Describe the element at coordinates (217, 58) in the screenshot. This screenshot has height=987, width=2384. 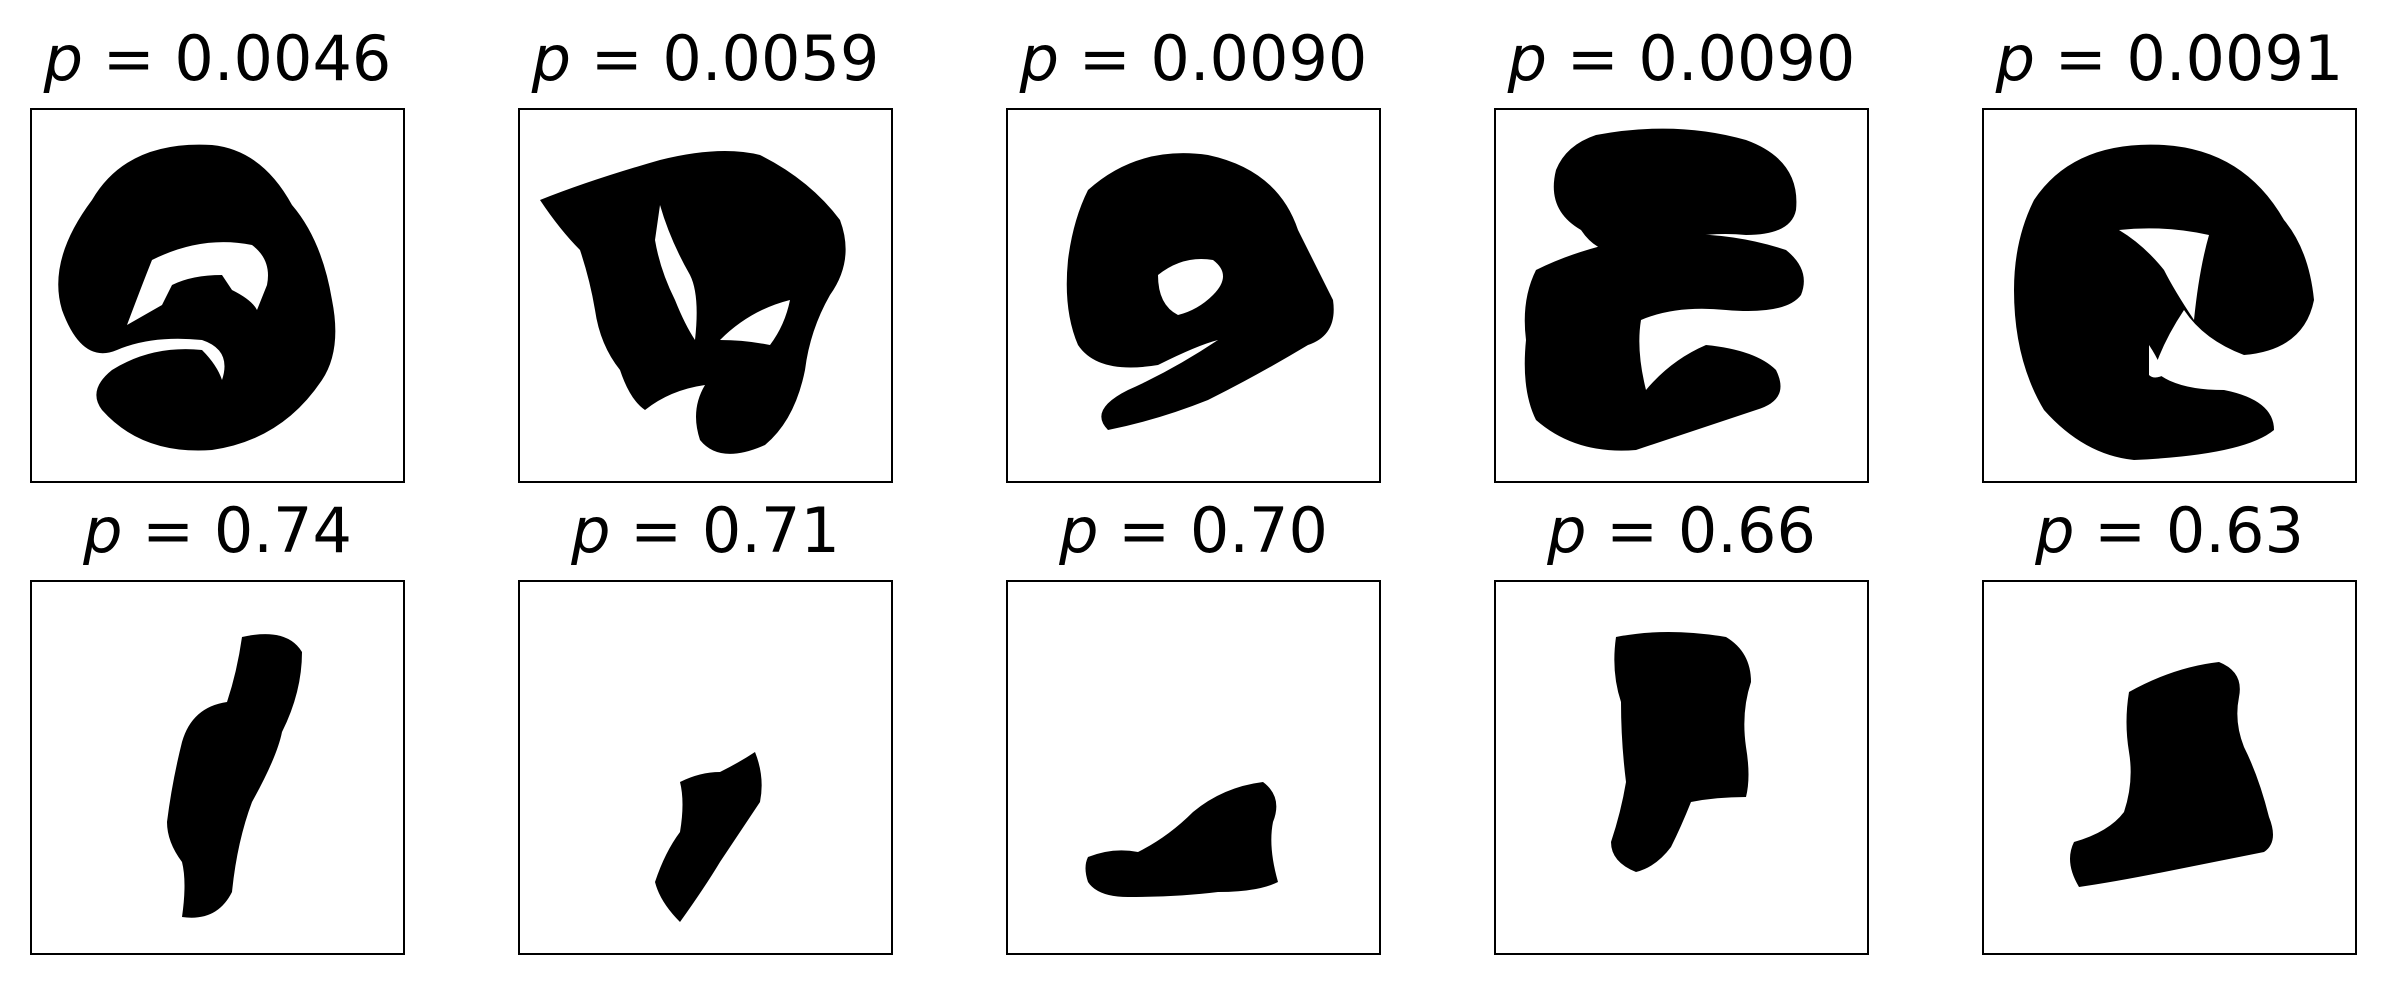
I see `panel-title: p = 0.0046` at that location.